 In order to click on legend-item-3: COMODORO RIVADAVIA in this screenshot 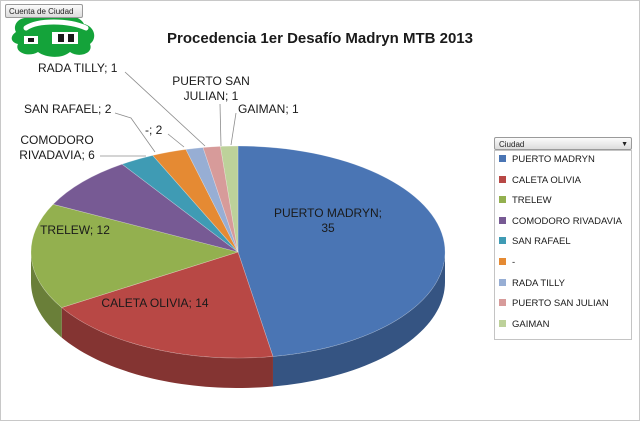, I will do `click(560, 222)`.